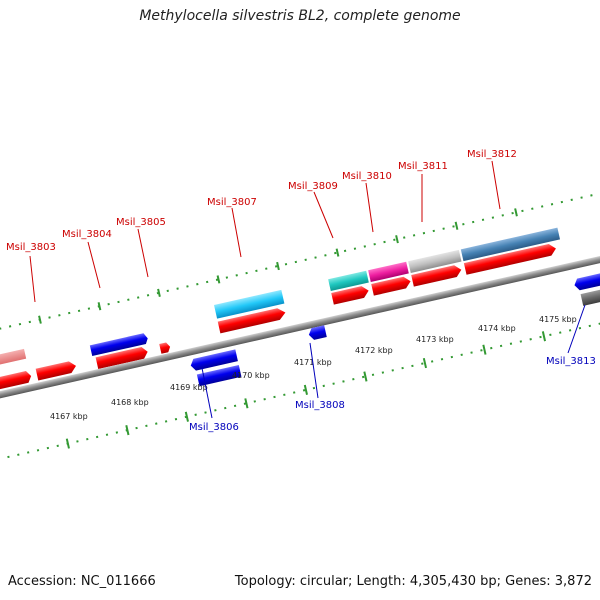 This screenshot has width=600, height=600. I want to click on tick-label: 4170 kbp, so click(251, 375).